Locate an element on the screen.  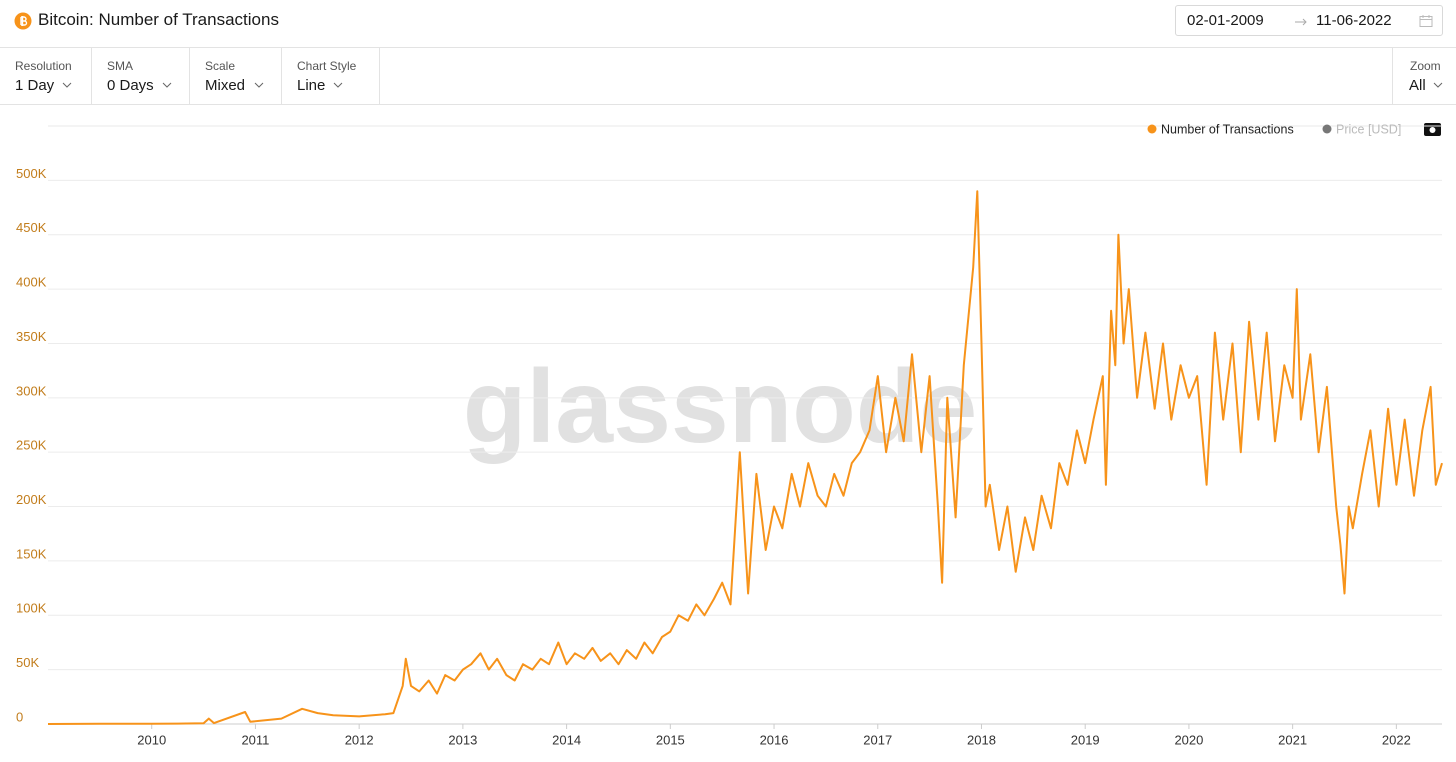
y-tick-label: 500K is located at coordinates (31, 173).